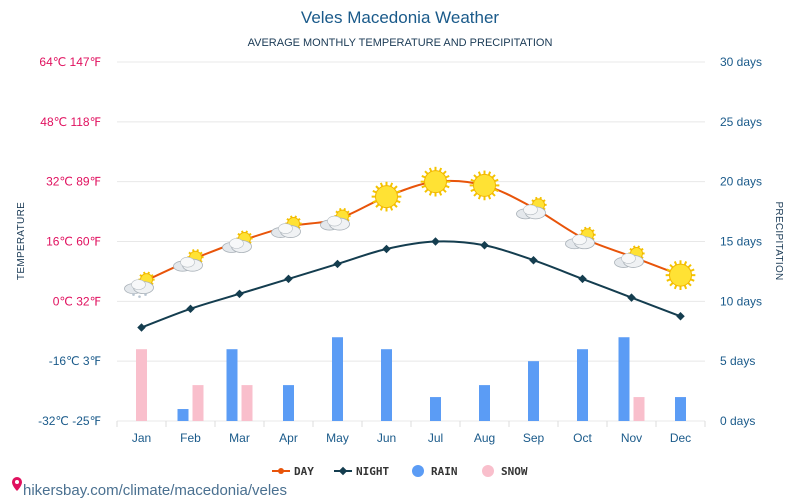  What do you see at coordinates (139, 284) in the screenshot?
I see `cloud-sun-snow-icon` at bounding box center [139, 284].